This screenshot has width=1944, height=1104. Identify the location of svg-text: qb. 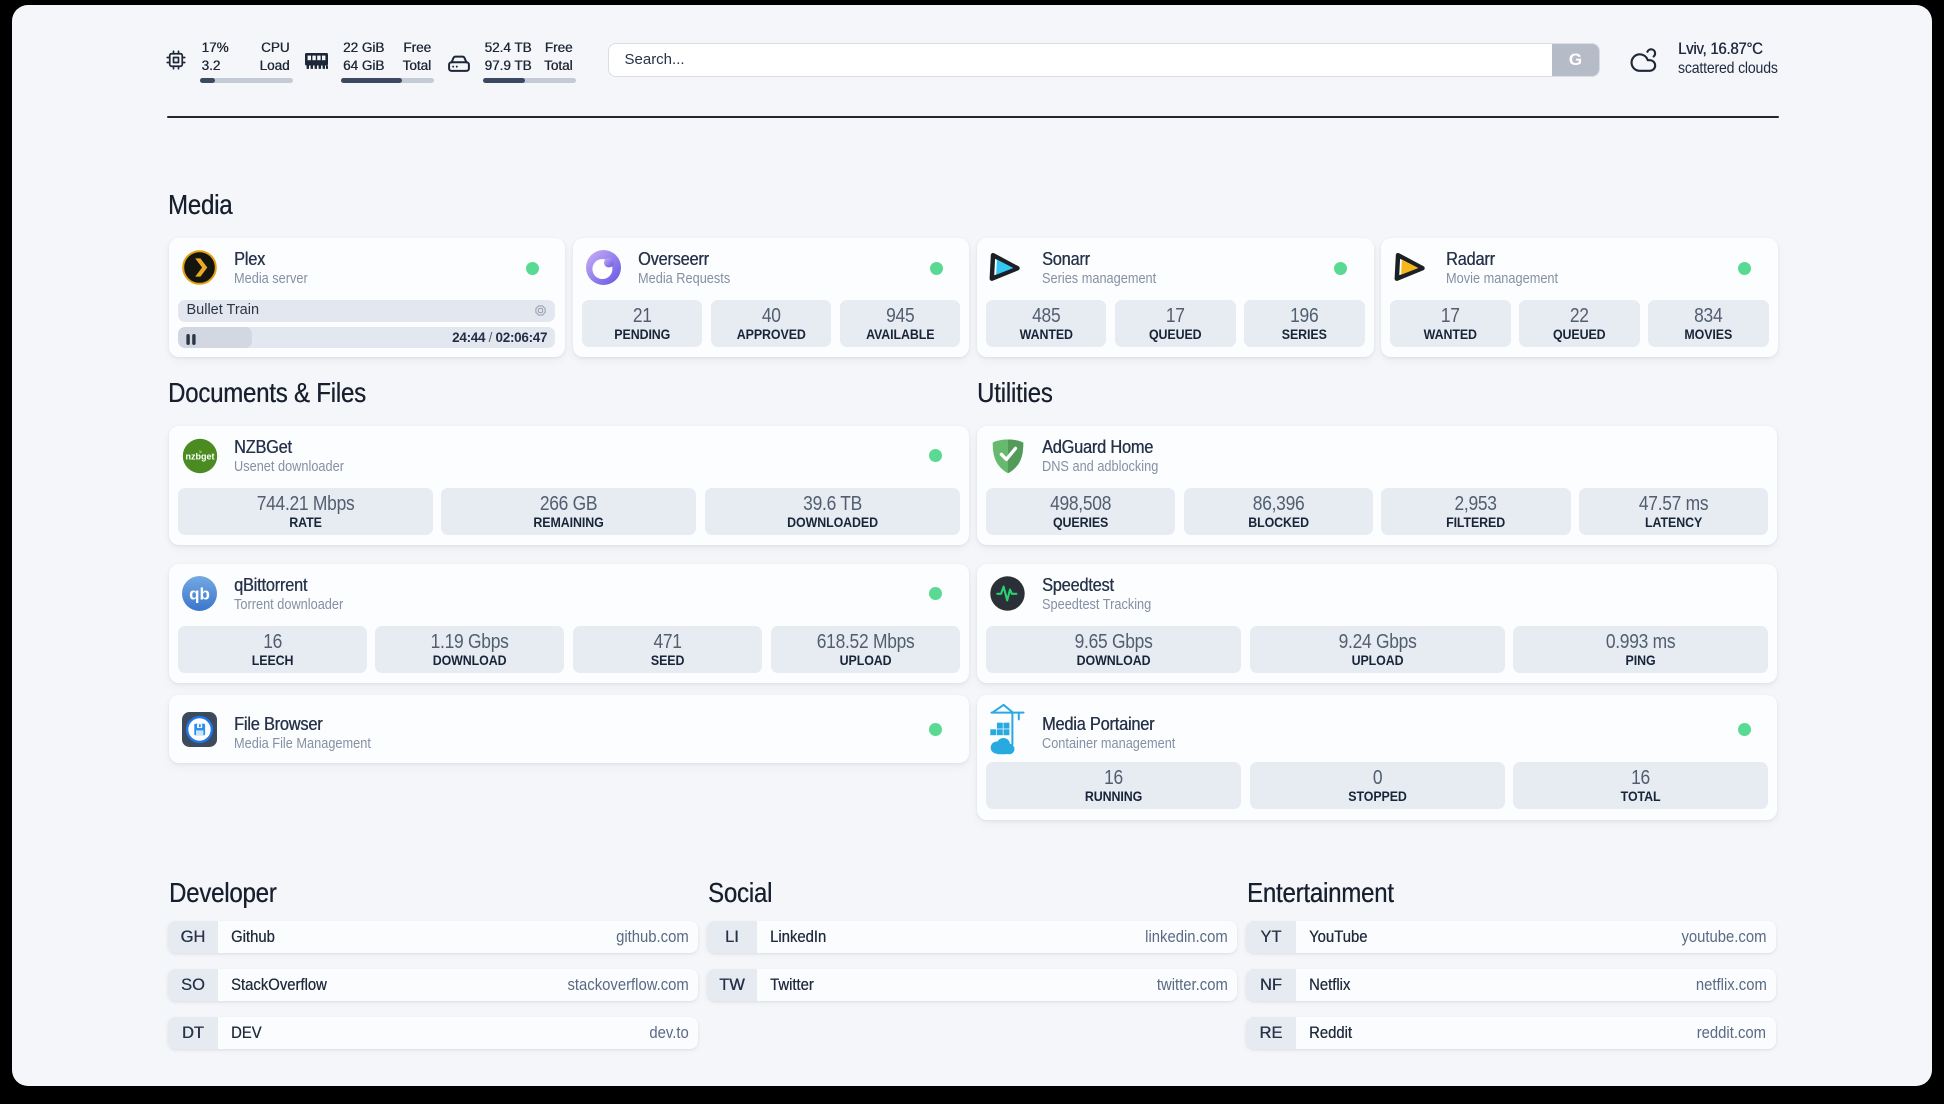
(199, 593).